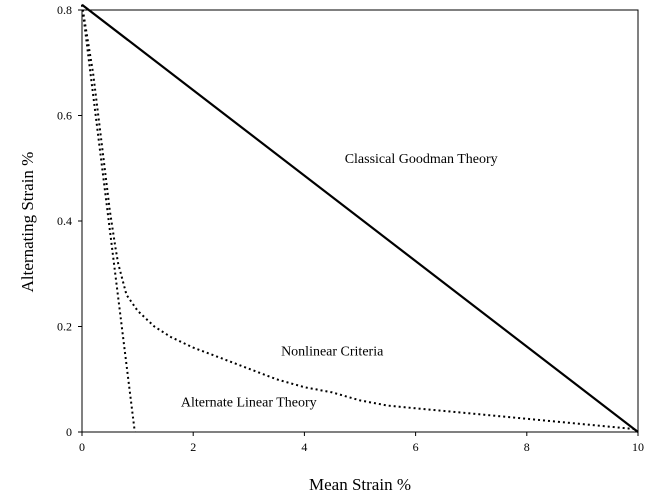 The width and height of the screenshot is (656, 497). Describe the element at coordinates (332, 352) in the screenshot. I see `annotation-label: Nonlinear Criteria` at that location.